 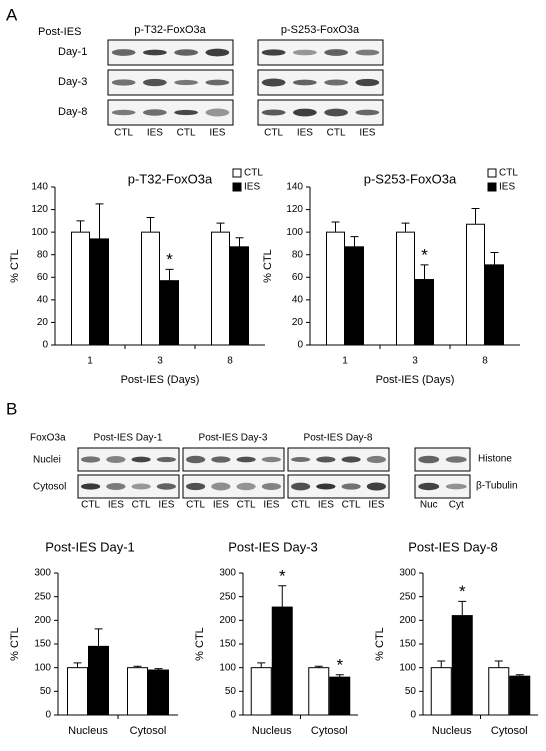 I want to click on blot-title: p-S253-FoxO3a, so click(x=320, y=30).